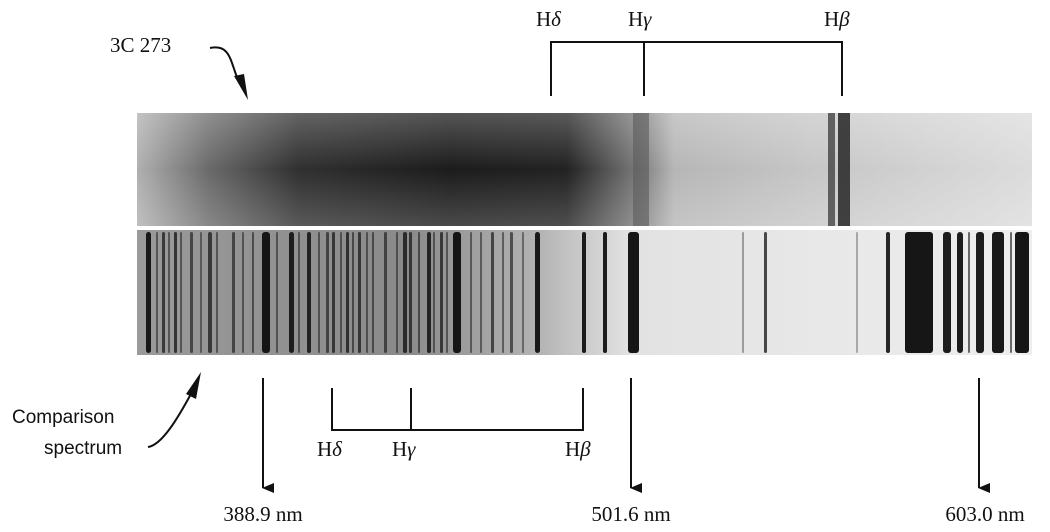  Describe the element at coordinates (549, 19) in the screenshot. I see `top-h-delta-label: Hδ` at that location.